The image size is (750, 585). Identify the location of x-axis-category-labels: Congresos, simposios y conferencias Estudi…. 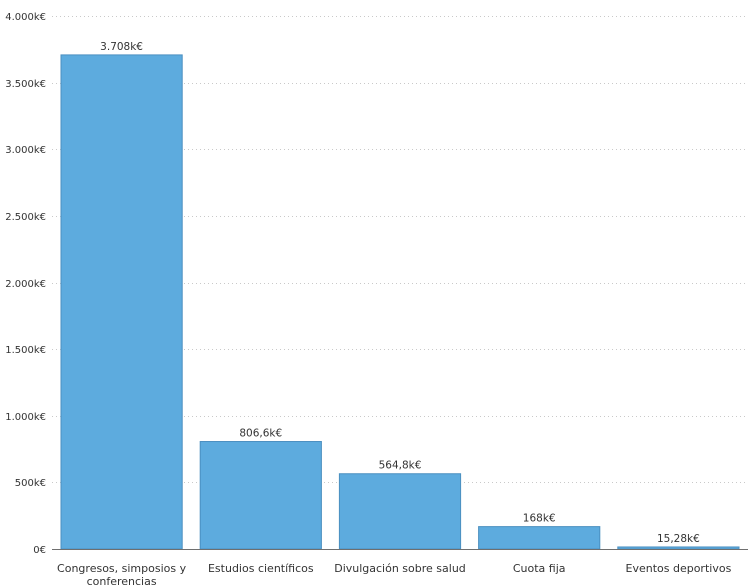
(394, 573).